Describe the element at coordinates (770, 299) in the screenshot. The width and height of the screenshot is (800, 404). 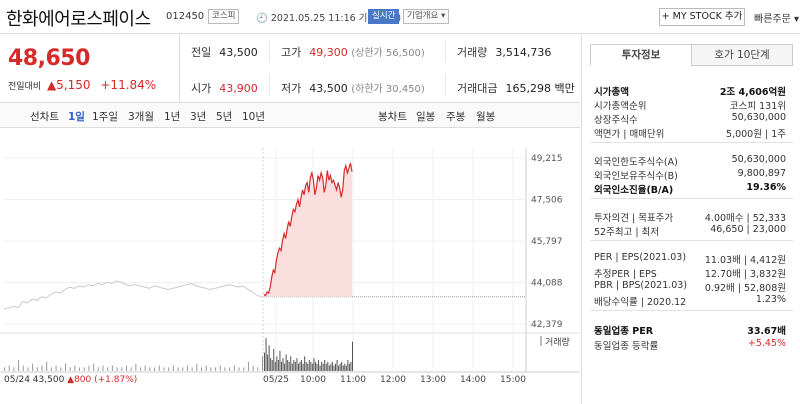
I see `invest-row-value: 1.23%` at that location.